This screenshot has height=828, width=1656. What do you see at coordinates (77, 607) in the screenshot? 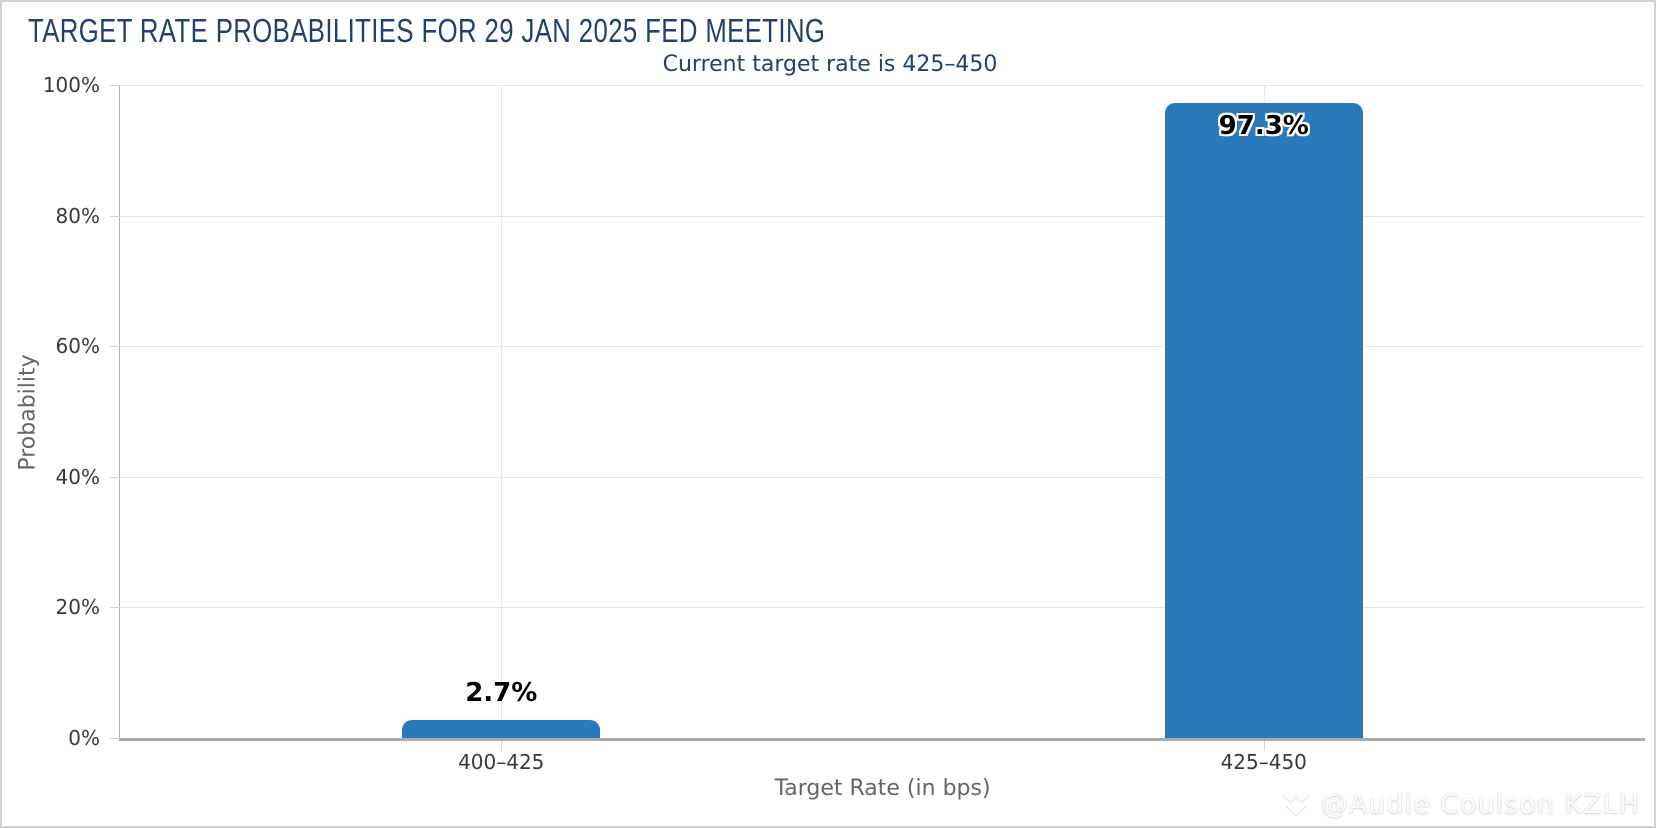
I see `y-tick-label: 20%` at bounding box center [77, 607].